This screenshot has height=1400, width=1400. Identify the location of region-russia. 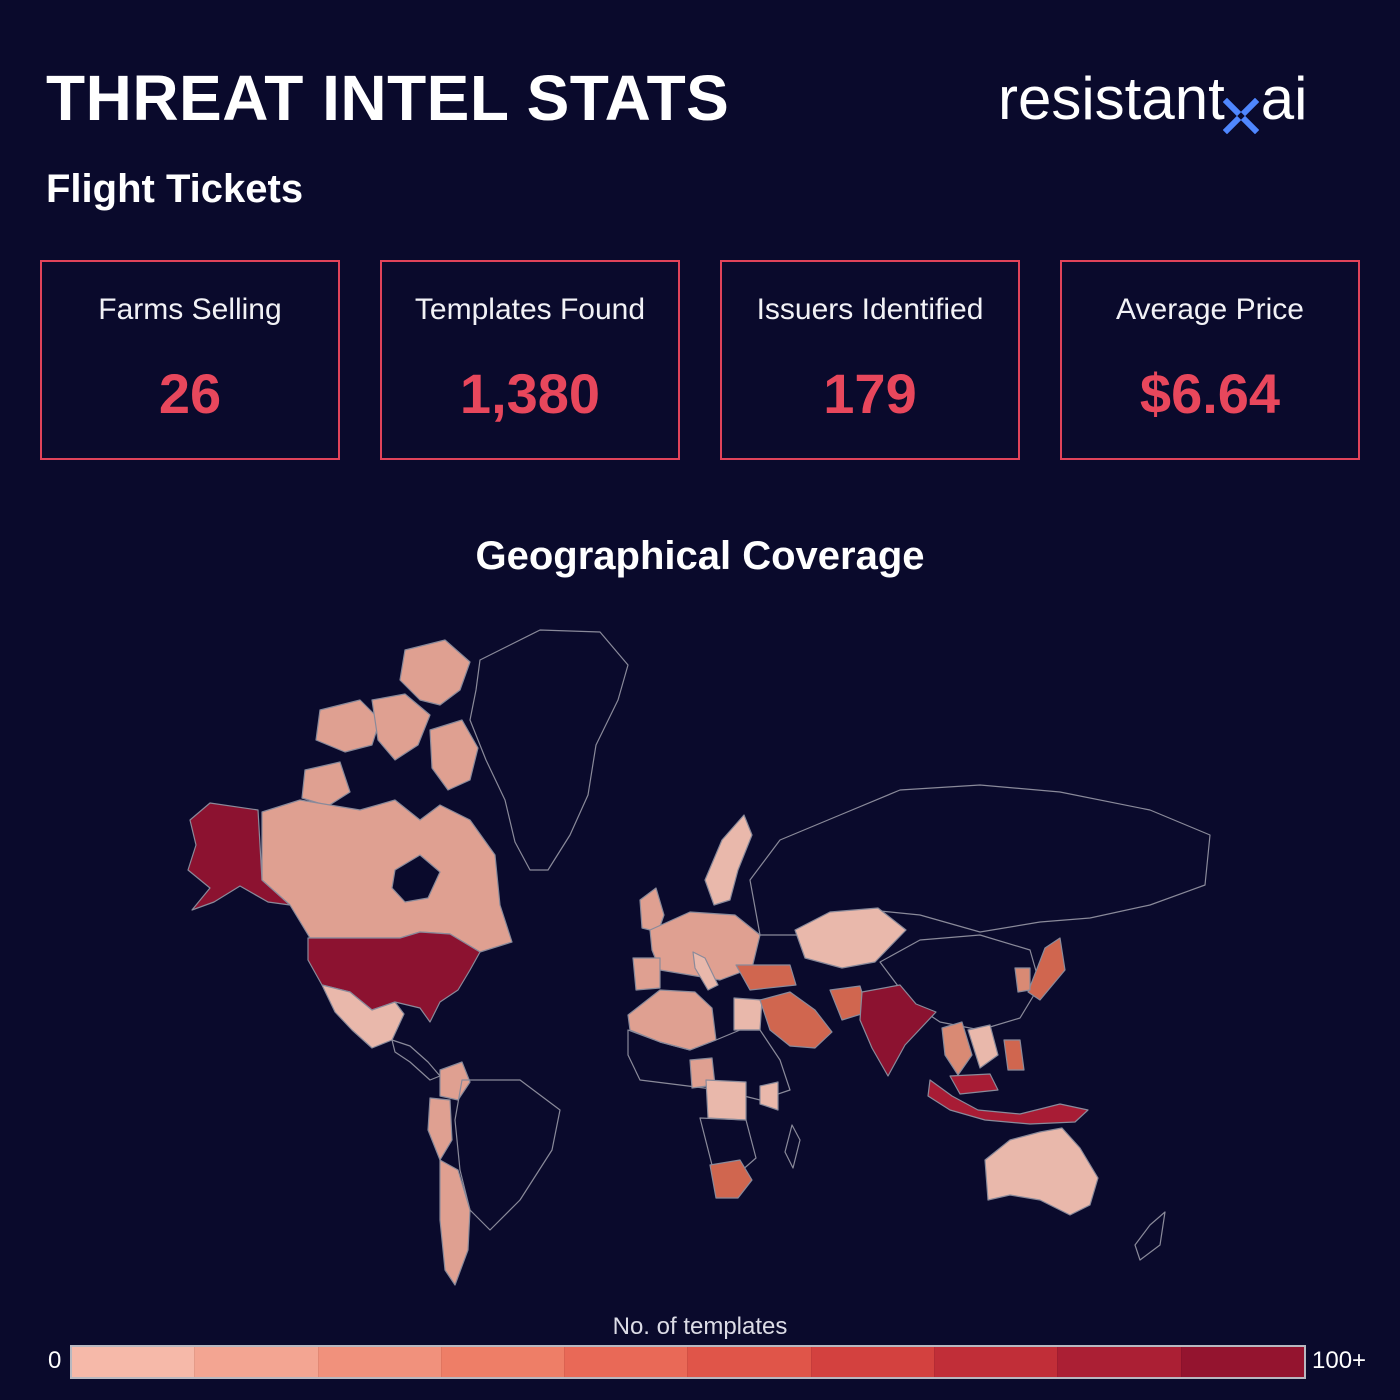
(980, 860).